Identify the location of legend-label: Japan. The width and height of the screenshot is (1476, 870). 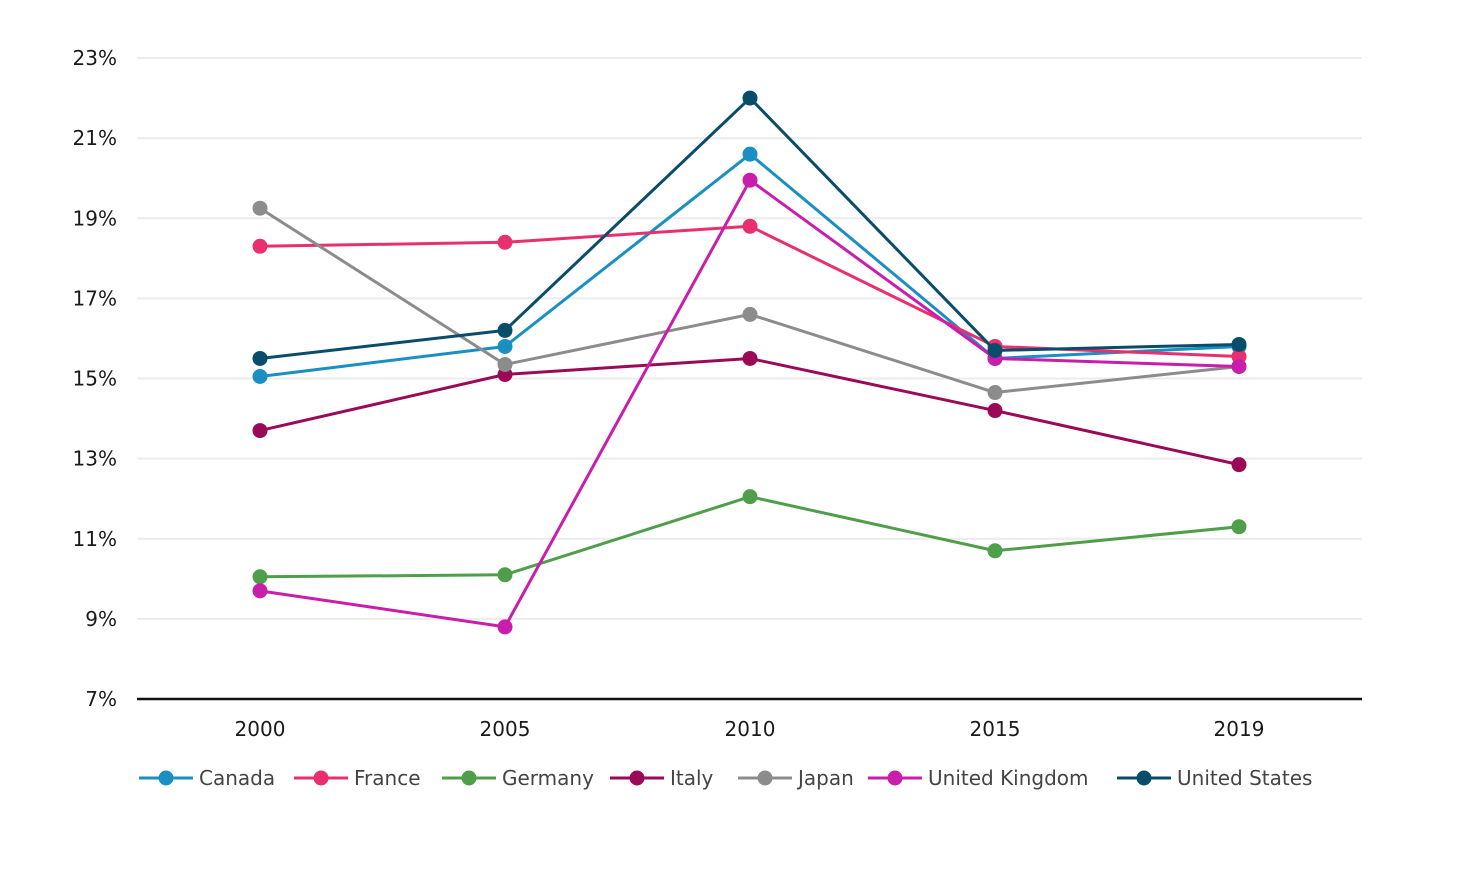
(825, 778).